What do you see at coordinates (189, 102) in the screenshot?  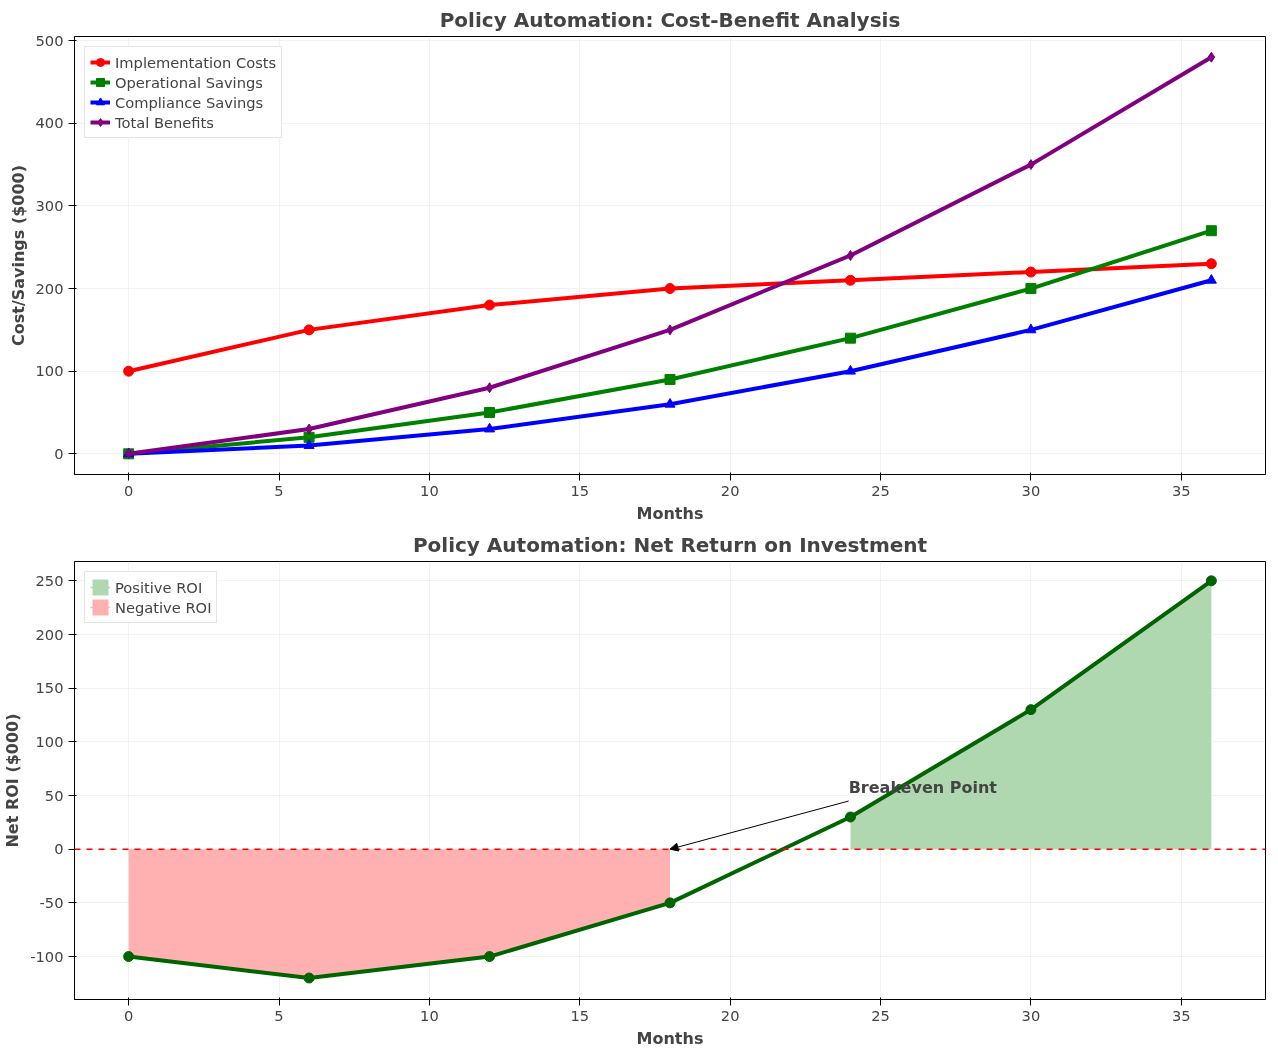 I see `legend-label: Compliance Savings` at bounding box center [189, 102].